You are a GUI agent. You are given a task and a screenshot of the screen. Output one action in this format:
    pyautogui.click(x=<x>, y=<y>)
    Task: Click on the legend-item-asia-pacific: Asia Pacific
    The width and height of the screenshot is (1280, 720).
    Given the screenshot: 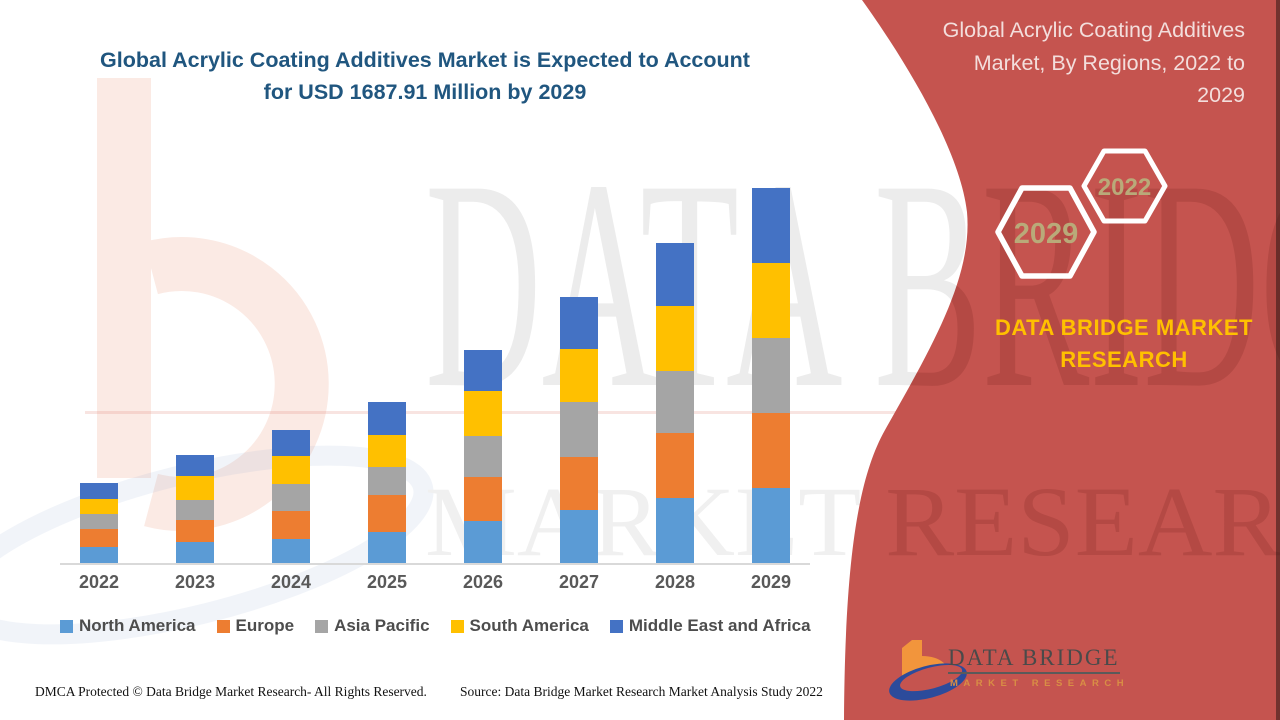 What is the action you would take?
    pyautogui.click(x=372, y=626)
    